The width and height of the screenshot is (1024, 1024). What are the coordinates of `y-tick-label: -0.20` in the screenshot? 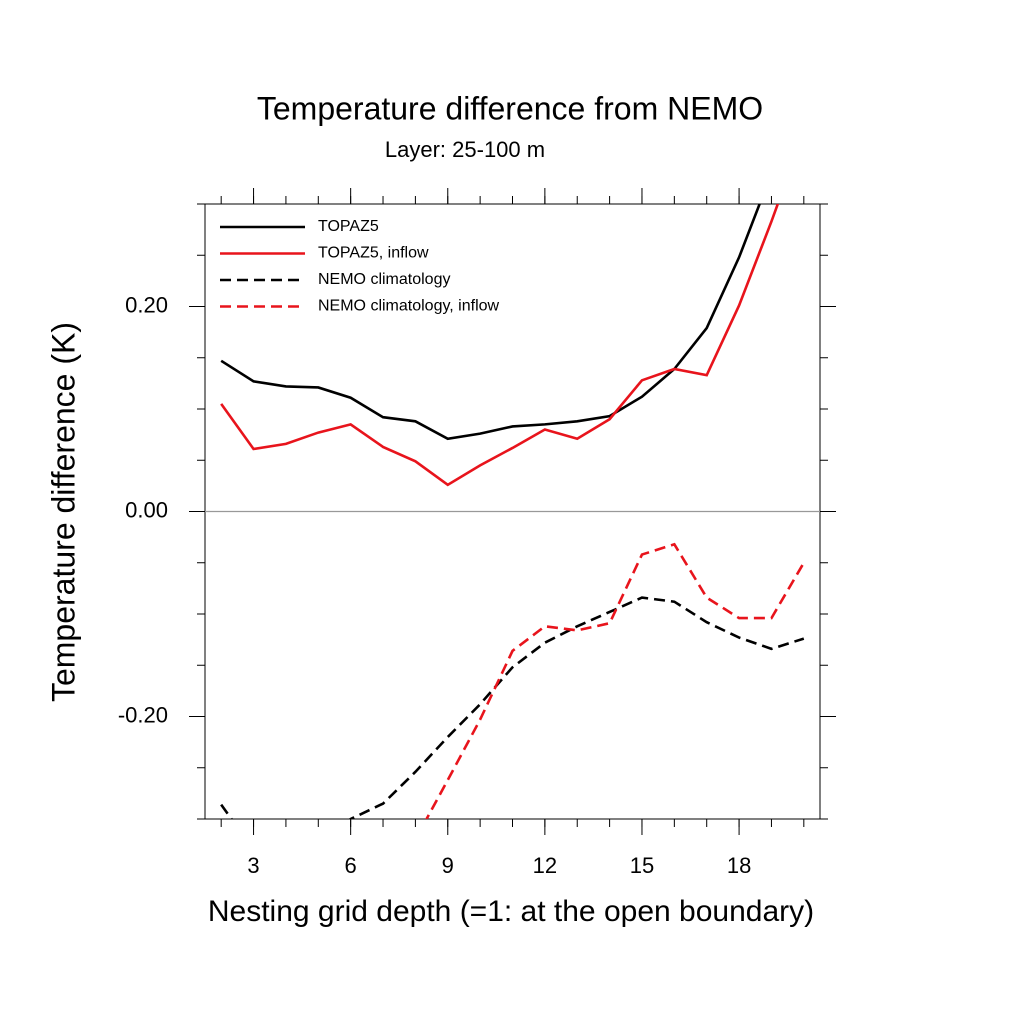 It's located at (143, 714).